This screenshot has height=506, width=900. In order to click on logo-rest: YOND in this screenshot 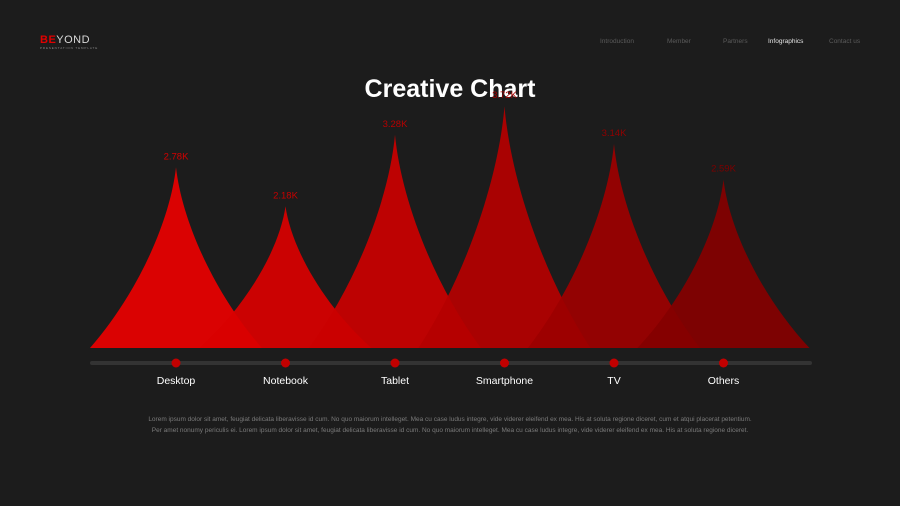, I will do `click(73, 40)`.